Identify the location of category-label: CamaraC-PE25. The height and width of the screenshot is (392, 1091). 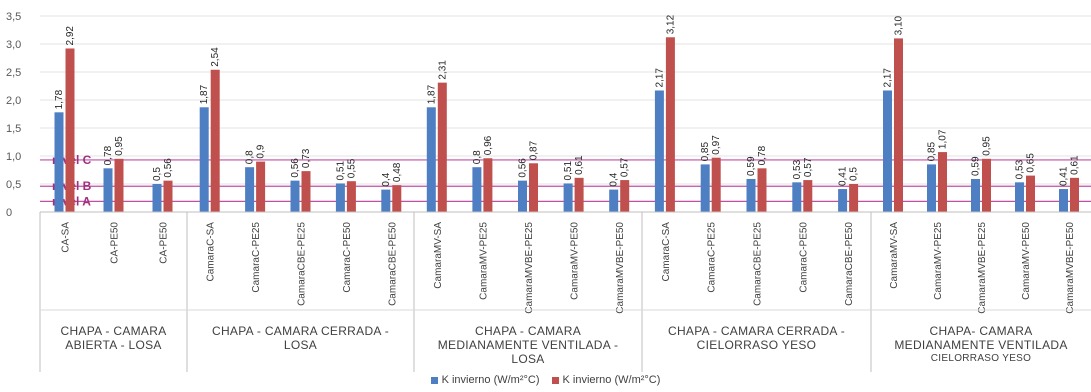
(256, 257).